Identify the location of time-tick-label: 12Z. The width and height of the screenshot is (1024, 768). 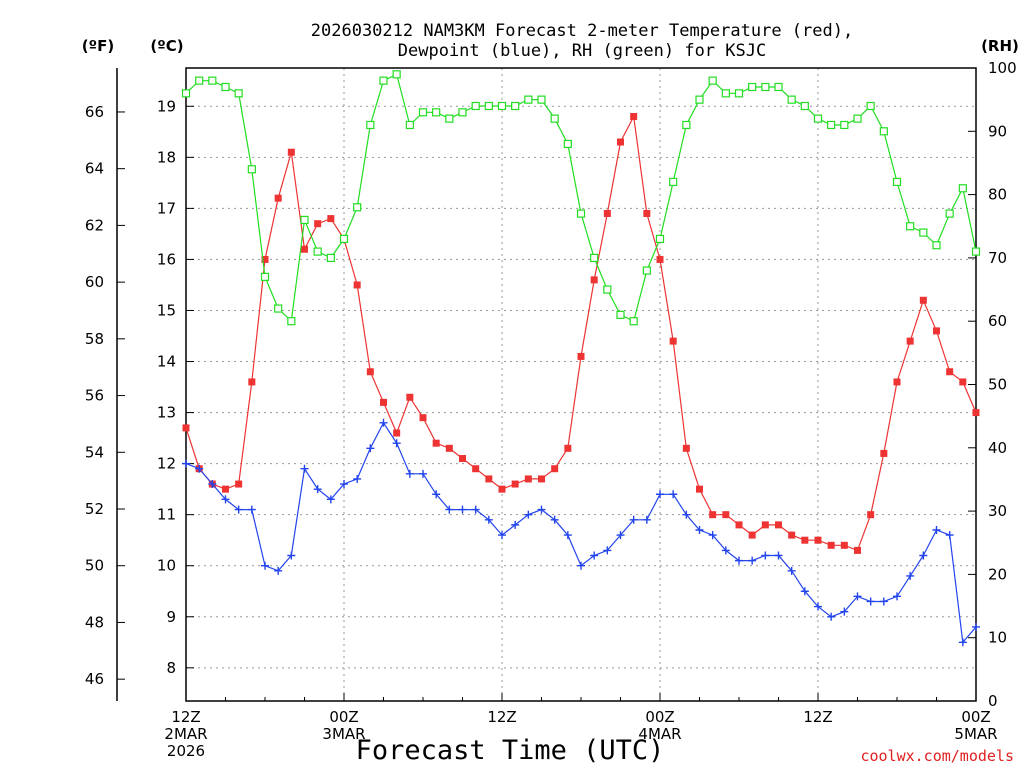
(817, 717).